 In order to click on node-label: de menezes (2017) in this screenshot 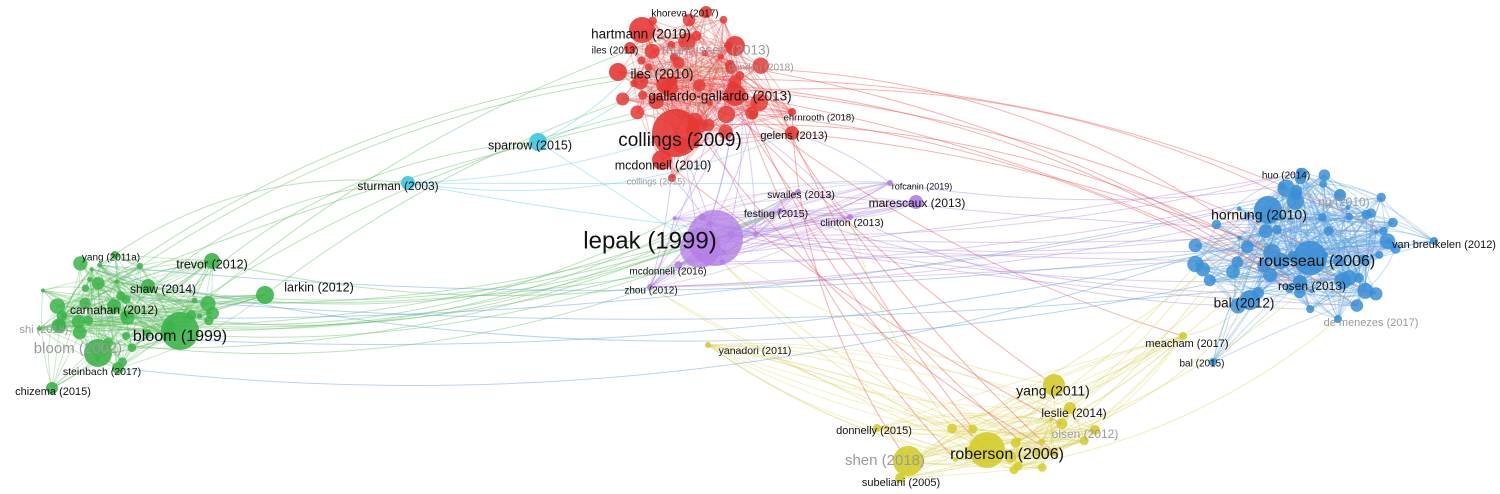, I will do `click(1371, 323)`.